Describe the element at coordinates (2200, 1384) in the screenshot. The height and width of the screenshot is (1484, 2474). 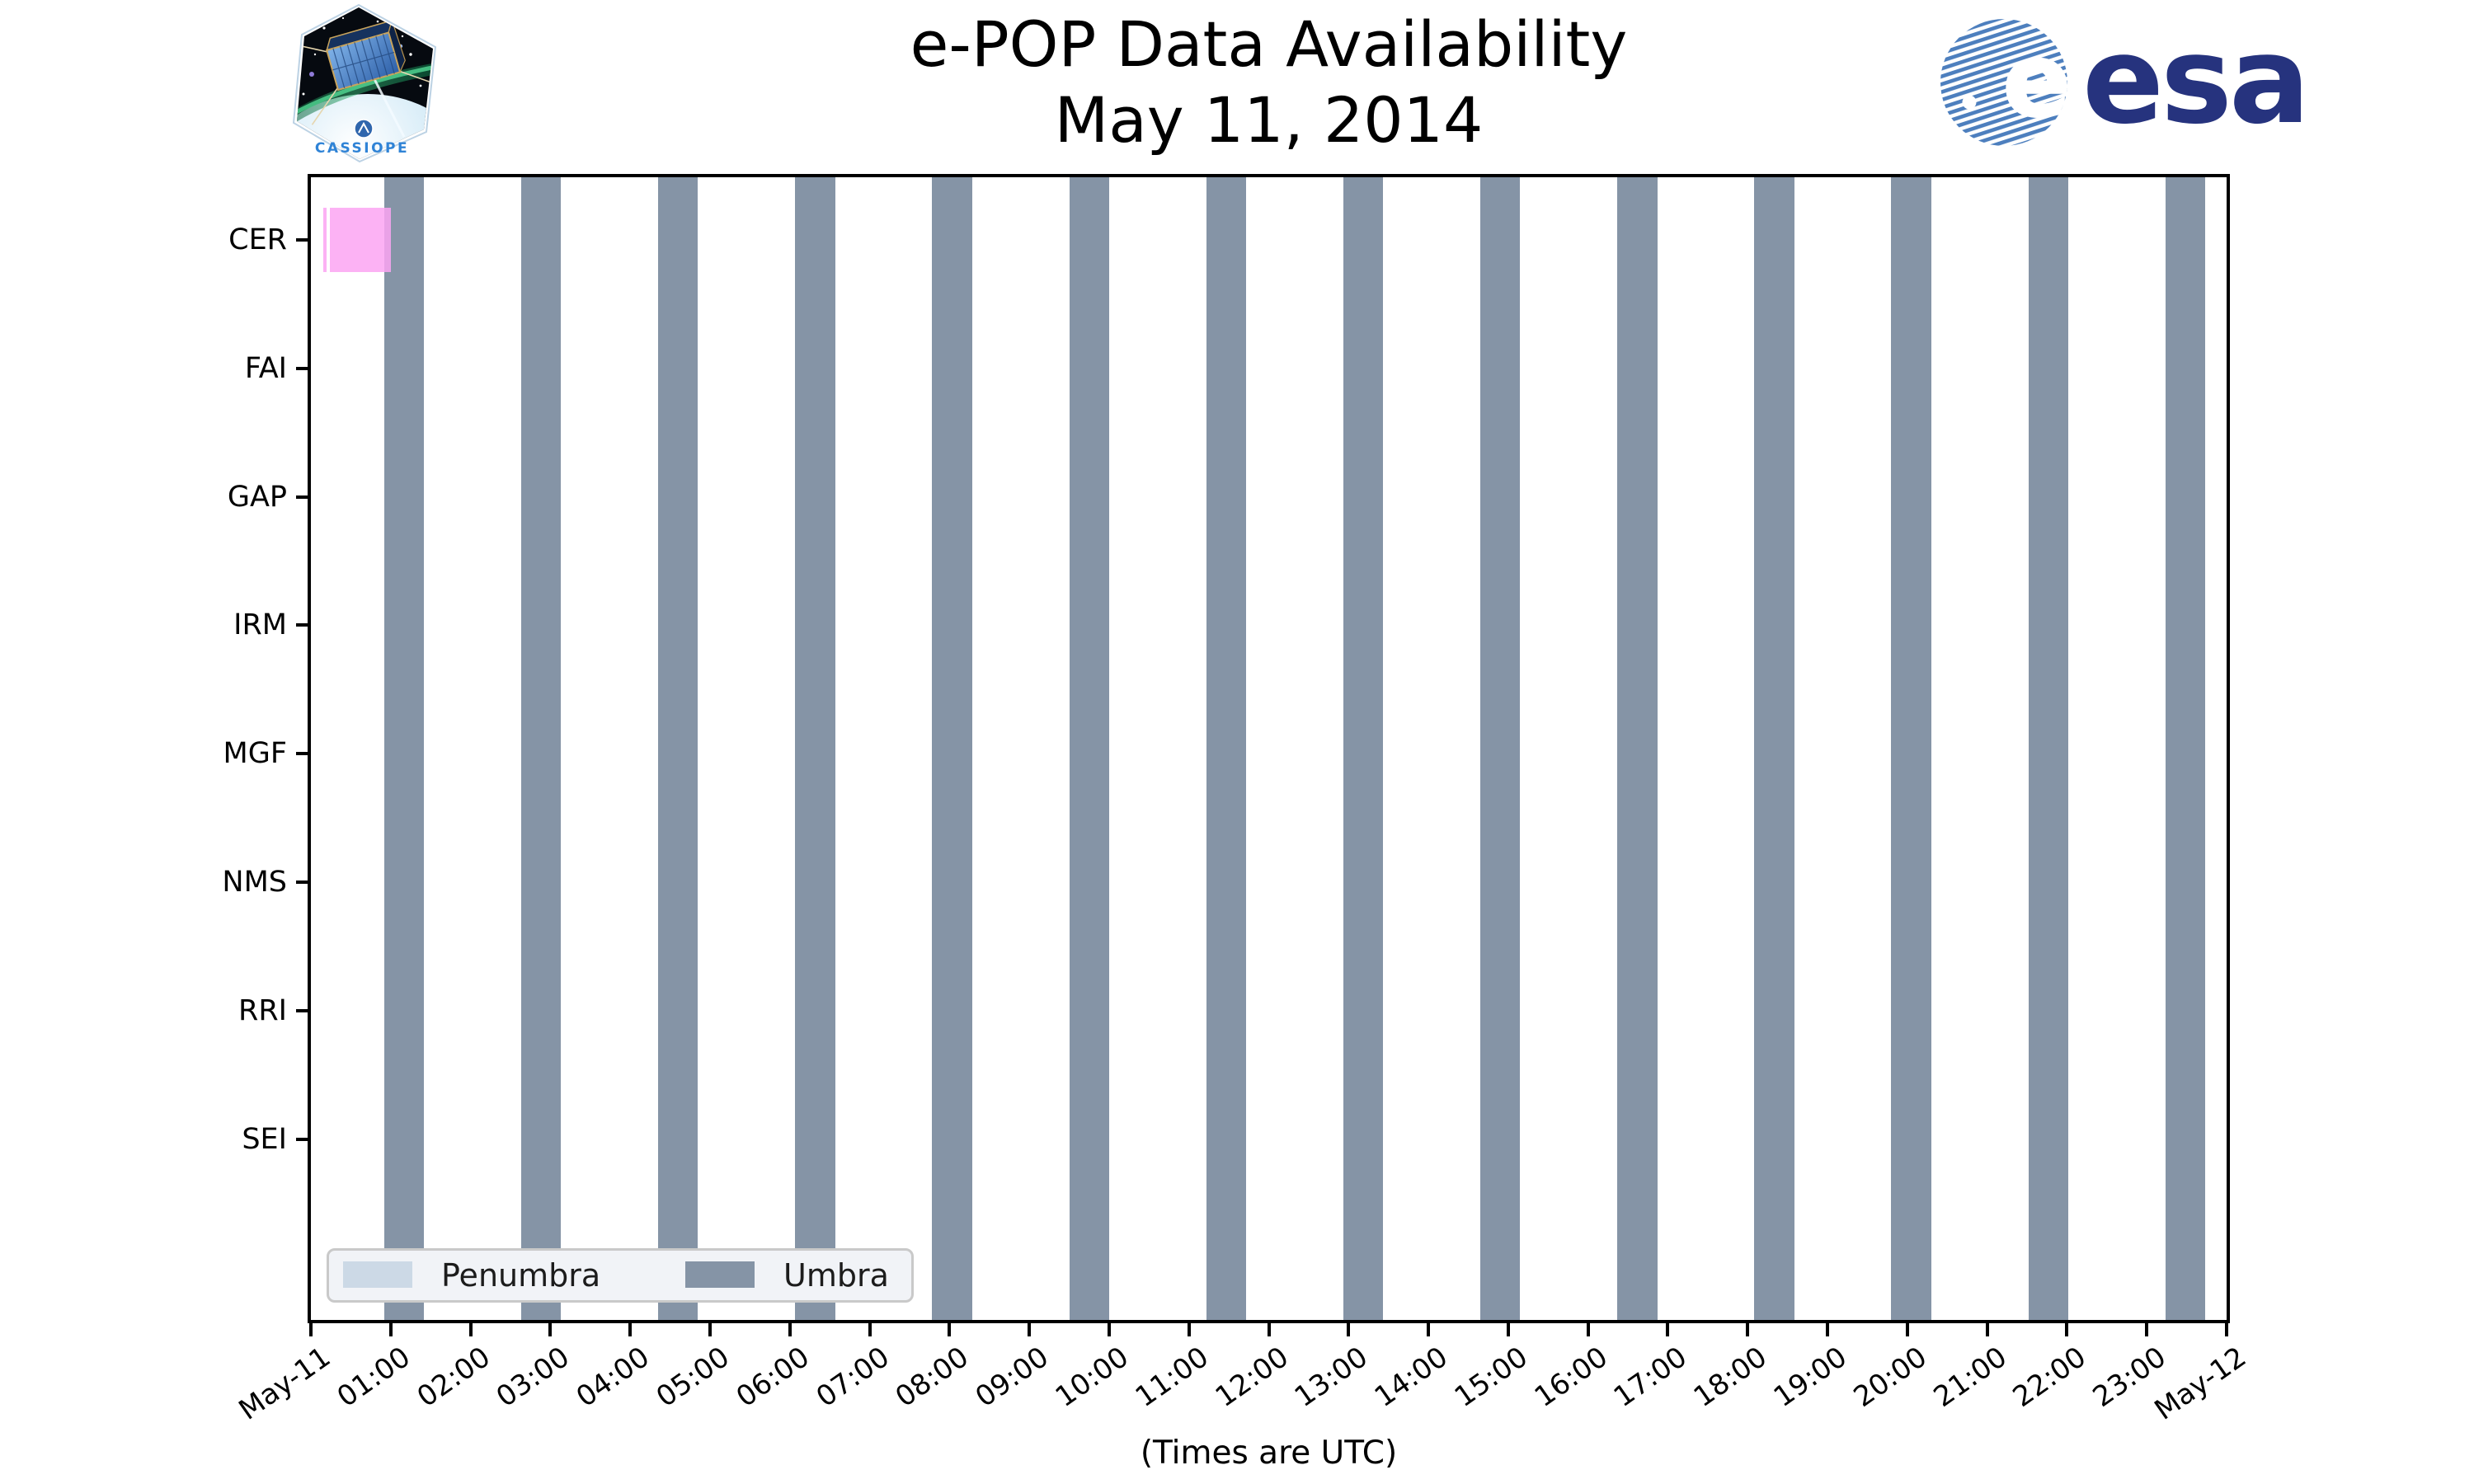
I see `x-tick-label: May-12` at that location.